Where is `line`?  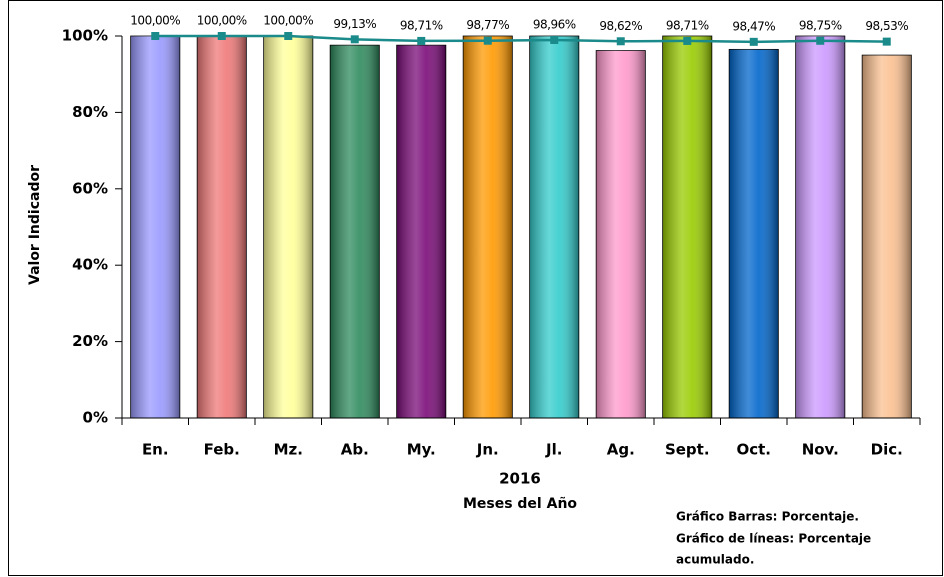 line is located at coordinates (521, 39).